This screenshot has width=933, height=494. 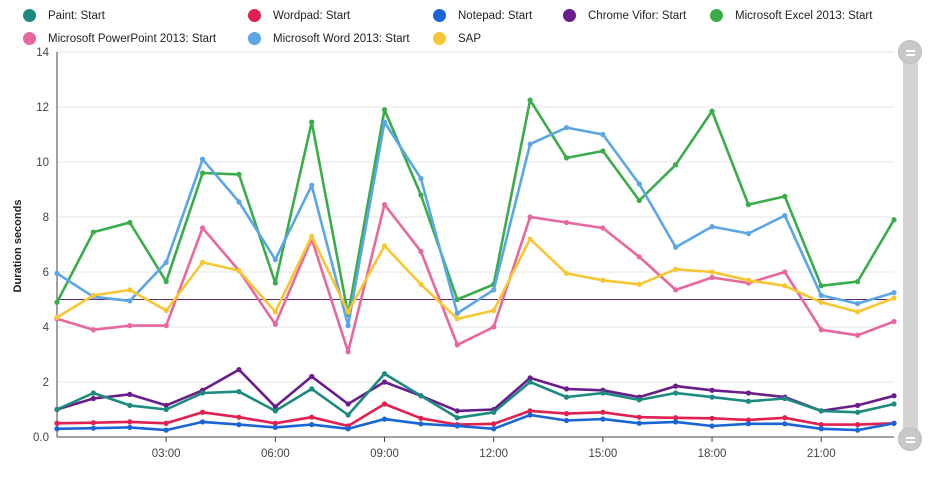 What do you see at coordinates (457, 38) in the screenshot?
I see `legend-item: SAP` at bounding box center [457, 38].